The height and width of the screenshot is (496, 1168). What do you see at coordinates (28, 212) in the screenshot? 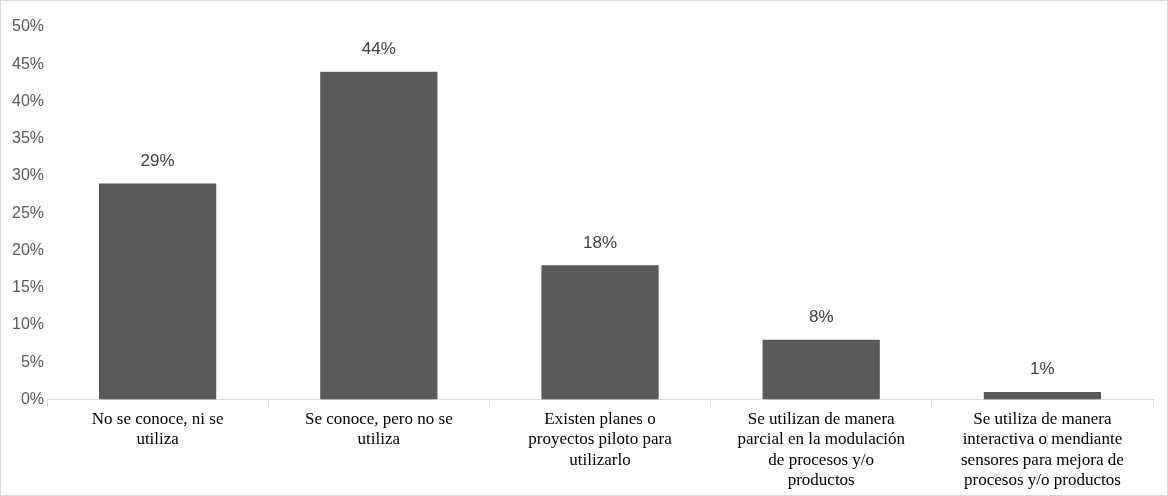
I see `y-tick-label: 25%` at bounding box center [28, 212].